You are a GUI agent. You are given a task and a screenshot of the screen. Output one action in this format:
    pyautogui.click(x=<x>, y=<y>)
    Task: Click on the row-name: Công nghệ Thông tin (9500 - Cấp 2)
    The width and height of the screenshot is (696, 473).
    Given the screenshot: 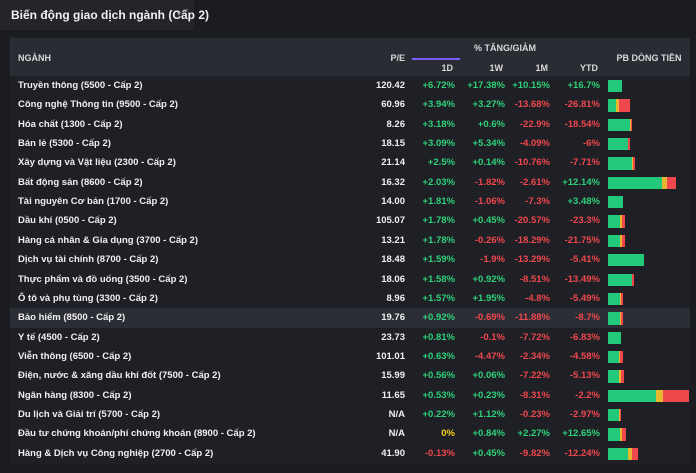 What is the action you would take?
    pyautogui.click(x=98, y=105)
    